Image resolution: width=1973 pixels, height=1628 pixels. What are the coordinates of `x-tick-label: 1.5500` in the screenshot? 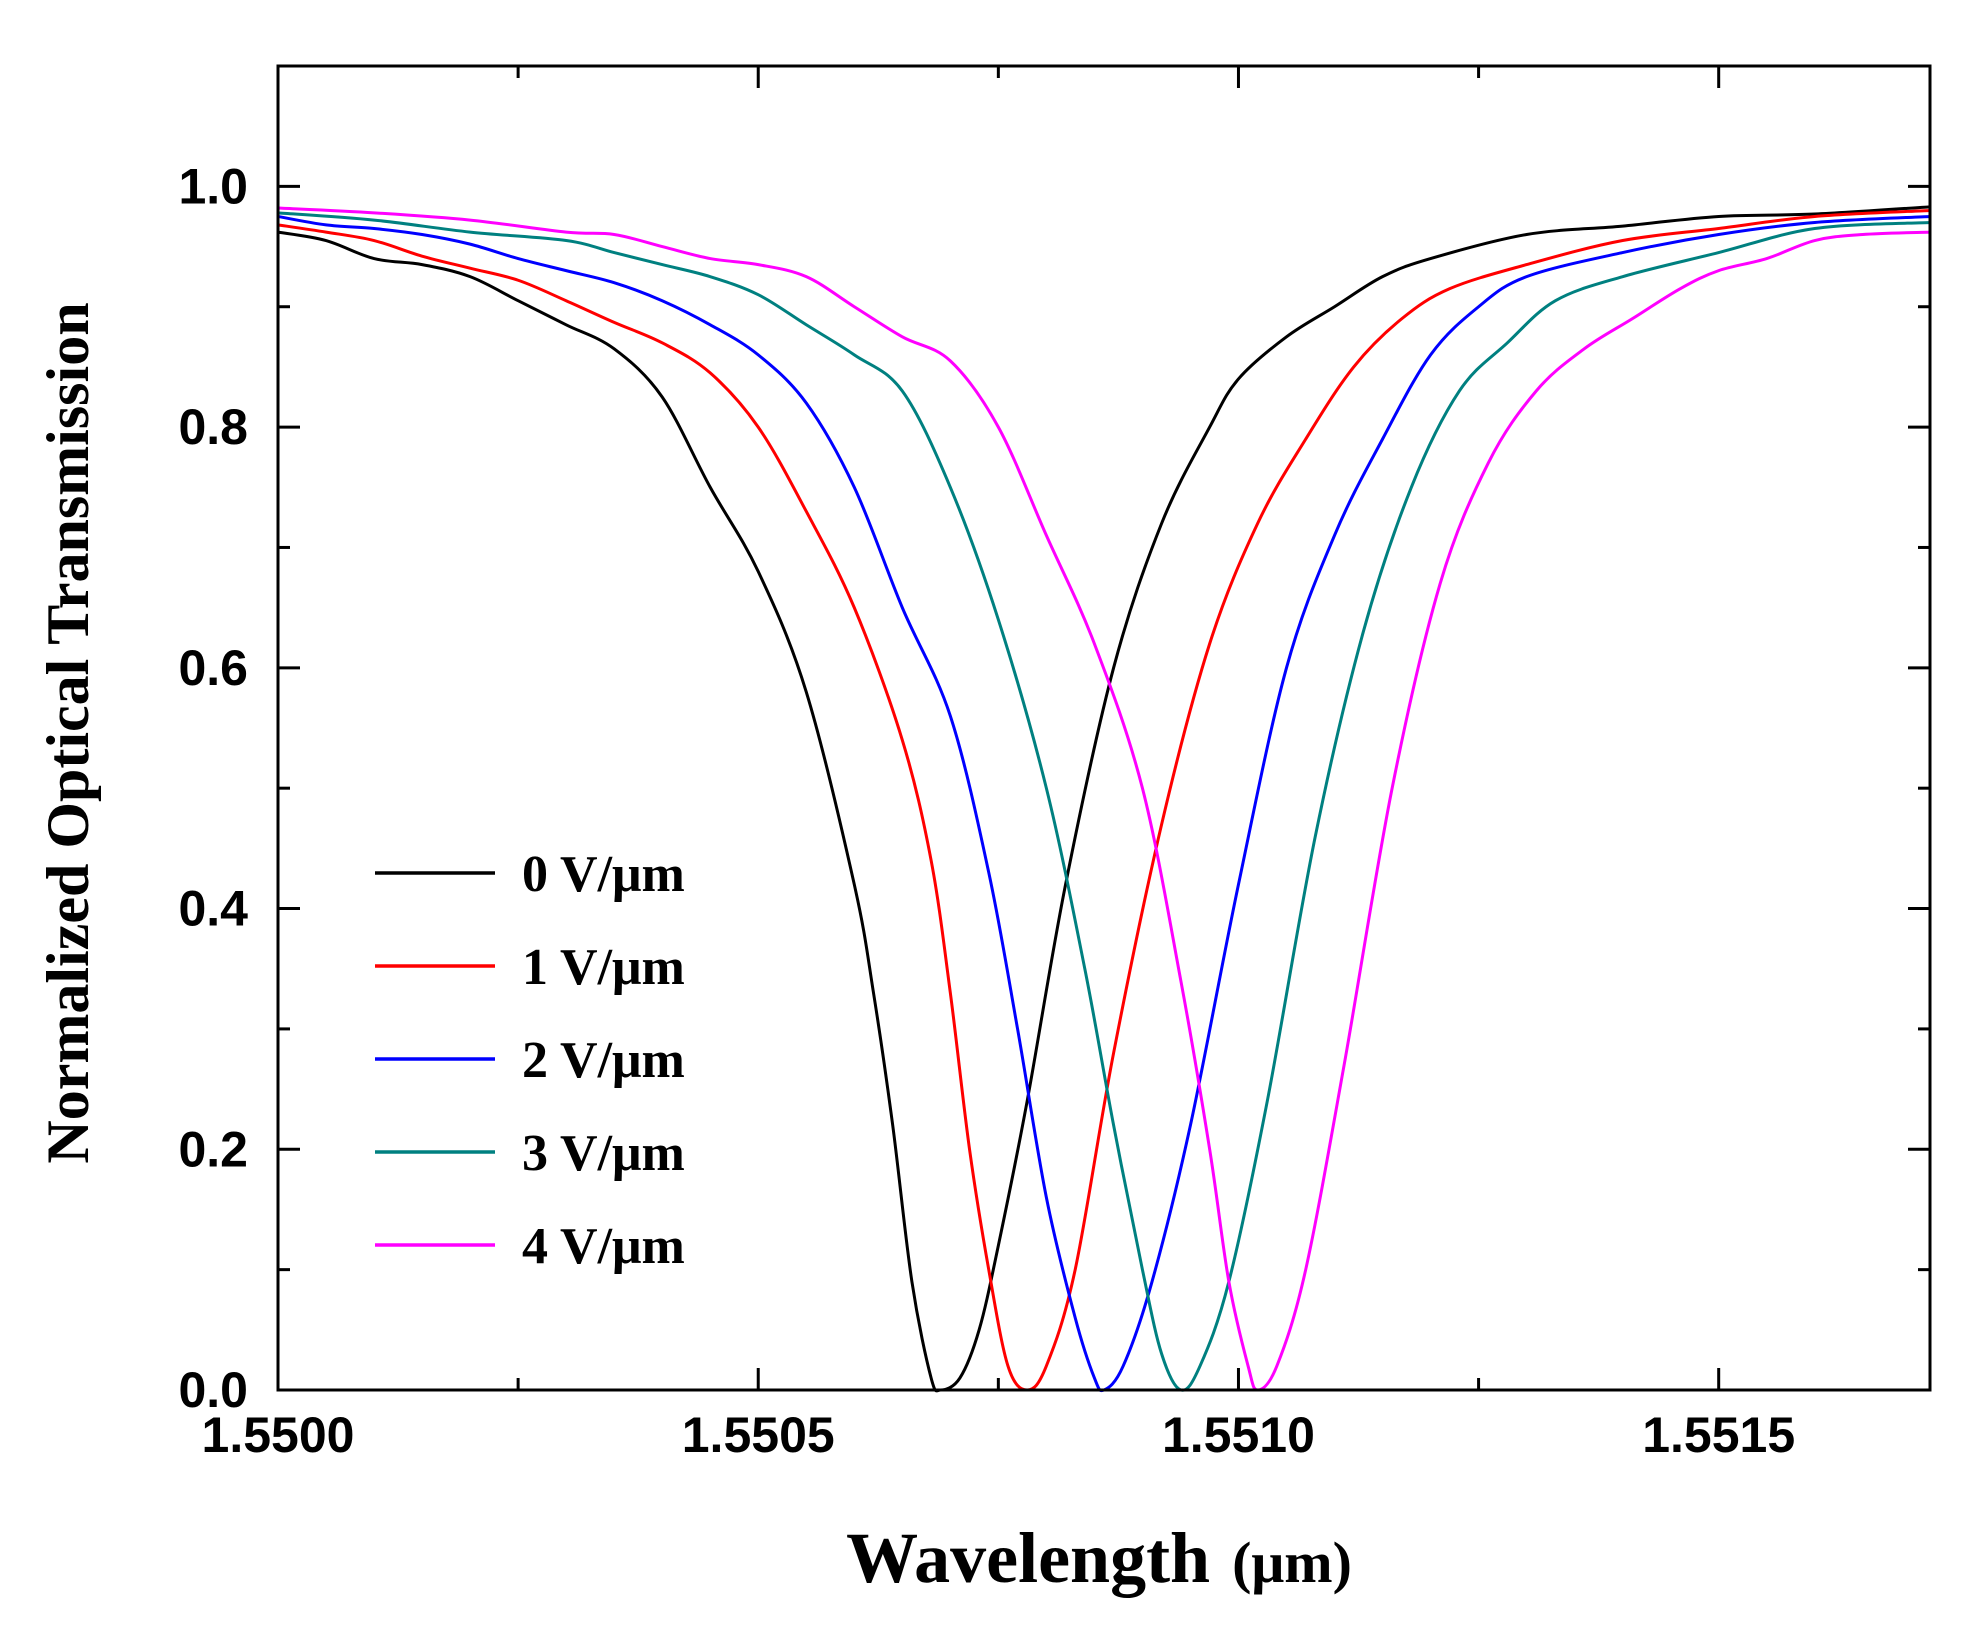 It's located at (278, 1435).